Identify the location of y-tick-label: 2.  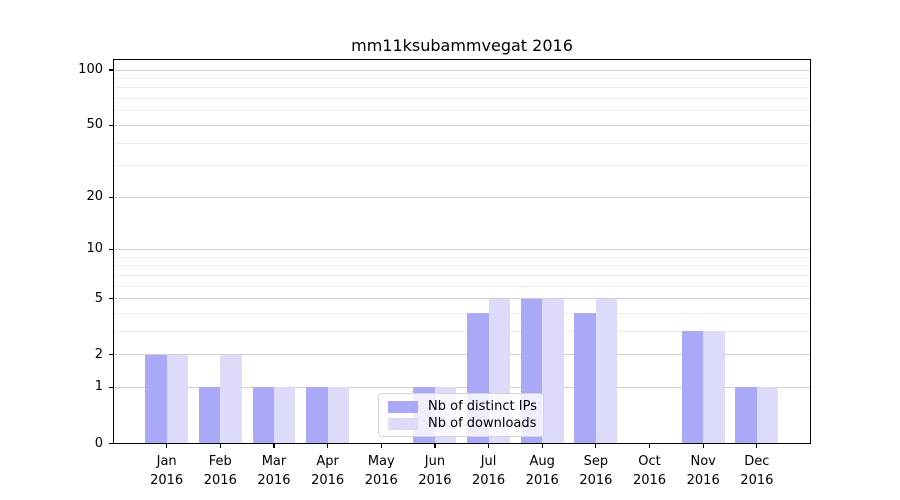
(98, 354).